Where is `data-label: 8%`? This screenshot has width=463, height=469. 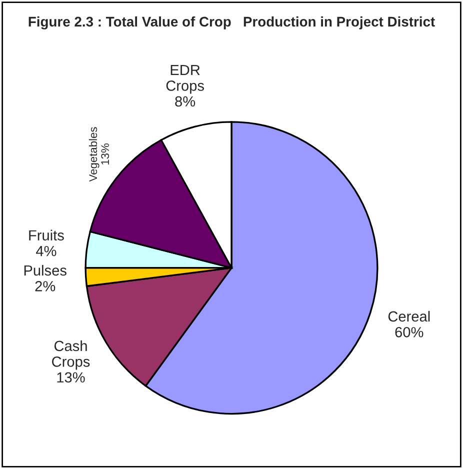
data-label: 8% is located at coordinates (185, 101).